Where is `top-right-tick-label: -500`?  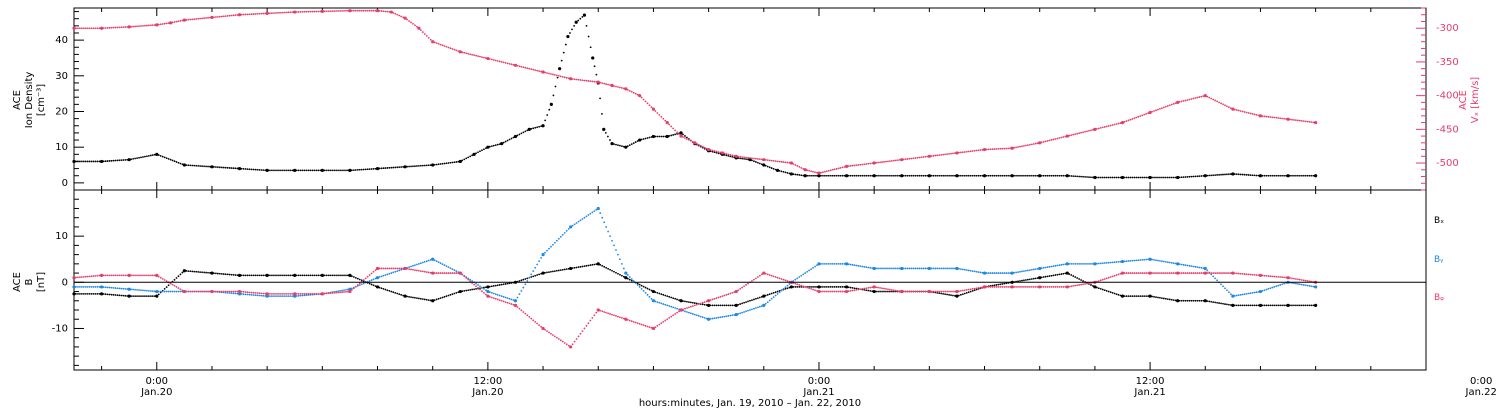 top-right-tick-label: -500 is located at coordinates (1447, 163).